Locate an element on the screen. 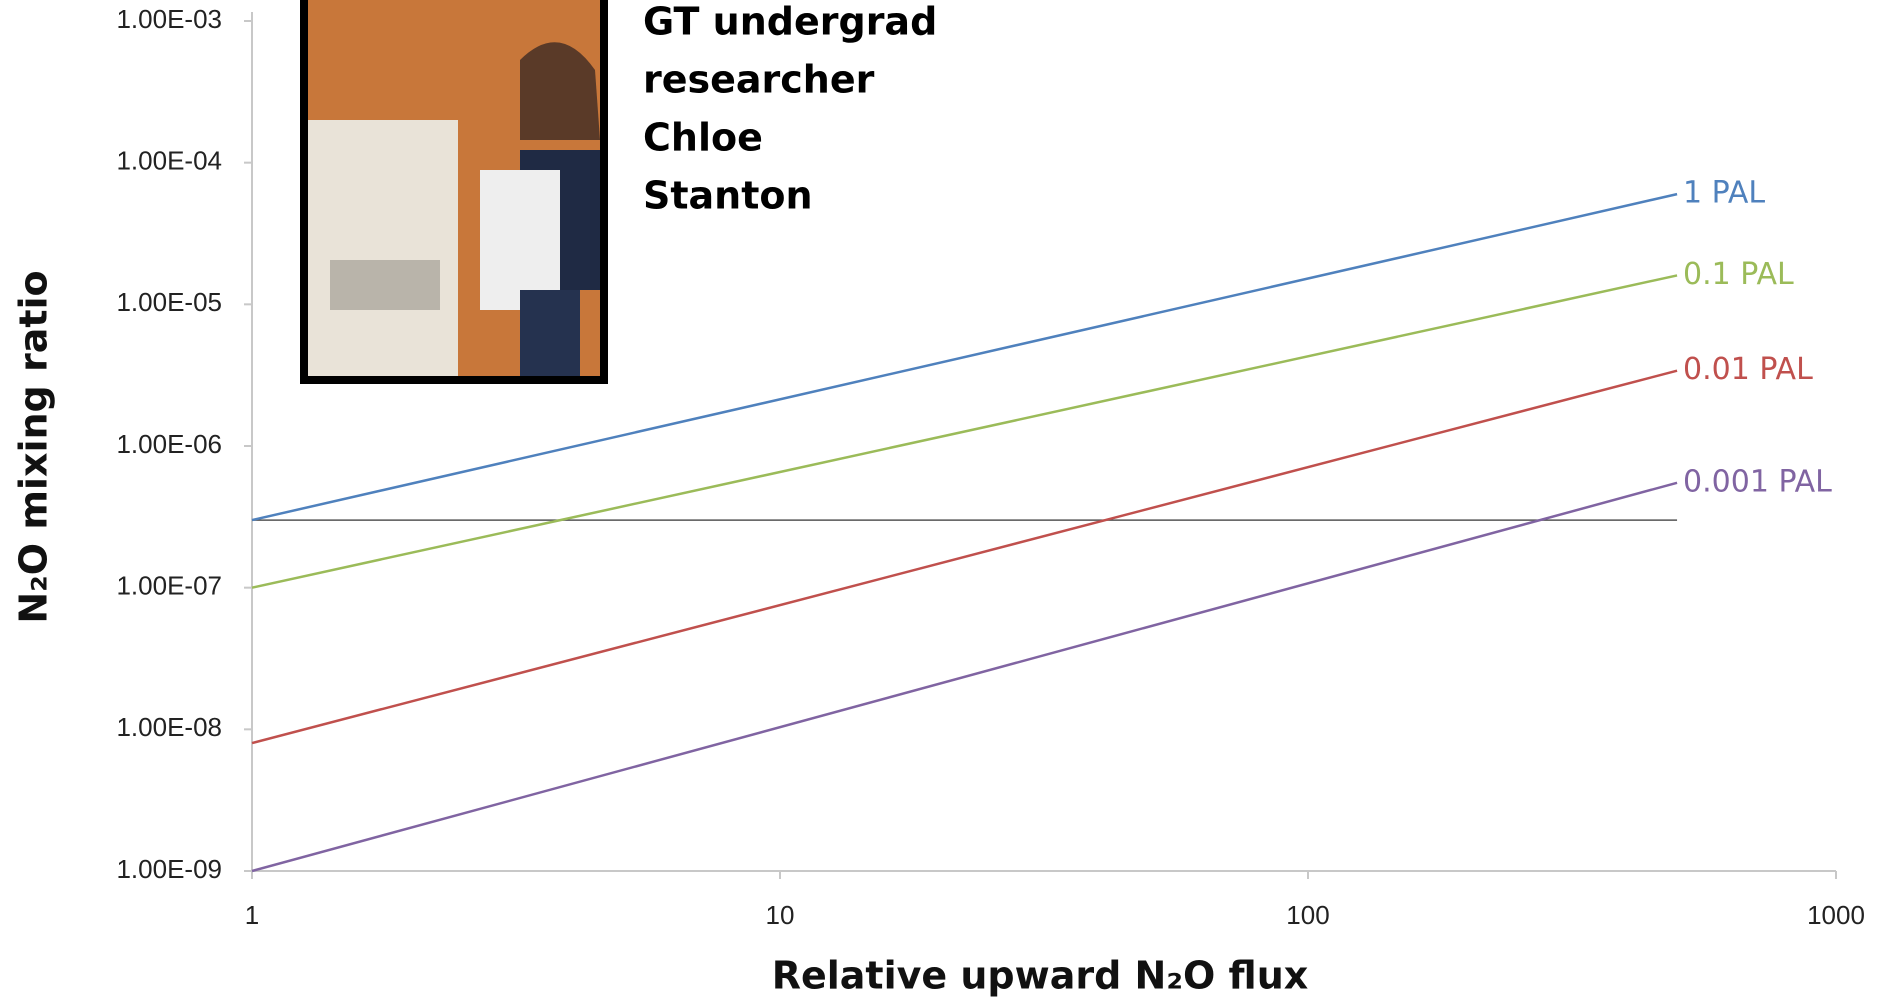  y-tick-label: 1.00E-03 is located at coordinates (169, 19).